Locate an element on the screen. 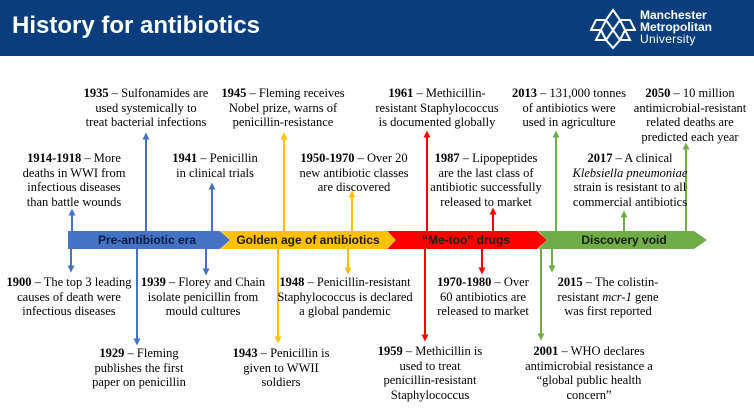 Image resolution: width=754 pixels, height=418 pixels. event-year: 1941 is located at coordinates (185, 158).